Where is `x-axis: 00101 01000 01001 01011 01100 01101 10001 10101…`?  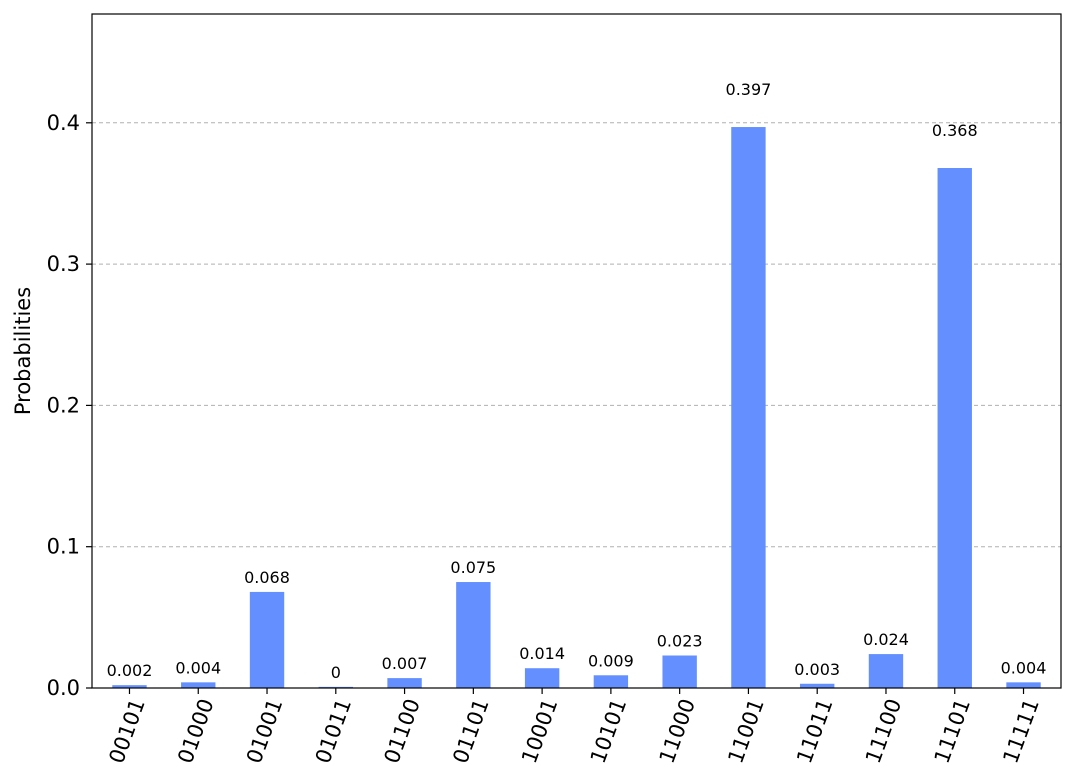 x-axis: 00101 01000 01001 01011 01100 01101 10001 10101… is located at coordinates (574, 727).